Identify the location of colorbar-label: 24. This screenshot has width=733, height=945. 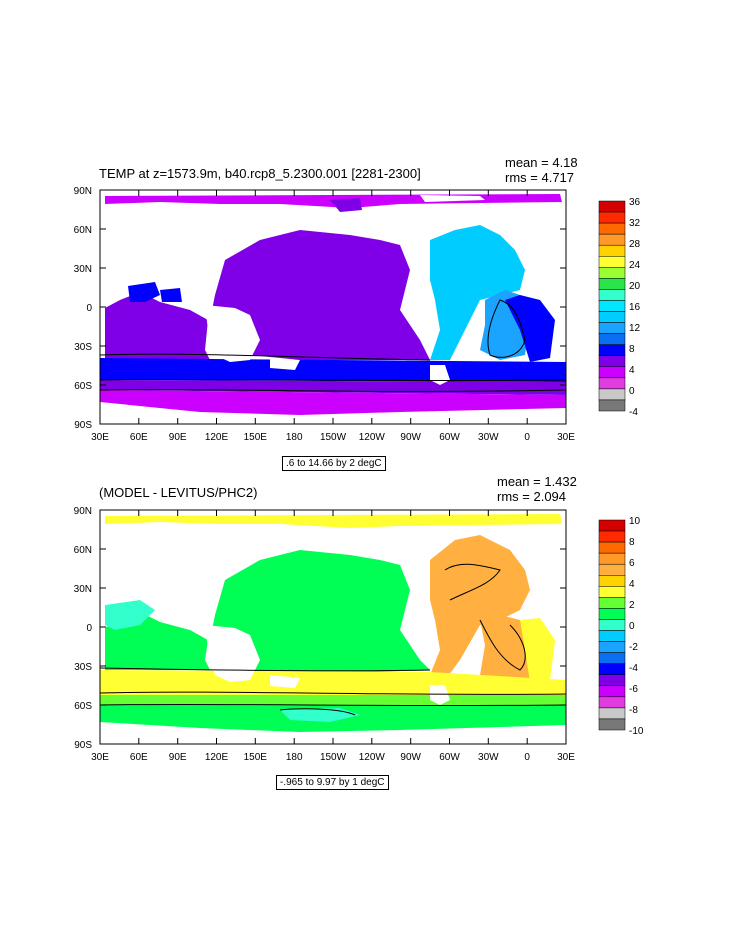
(635, 265).